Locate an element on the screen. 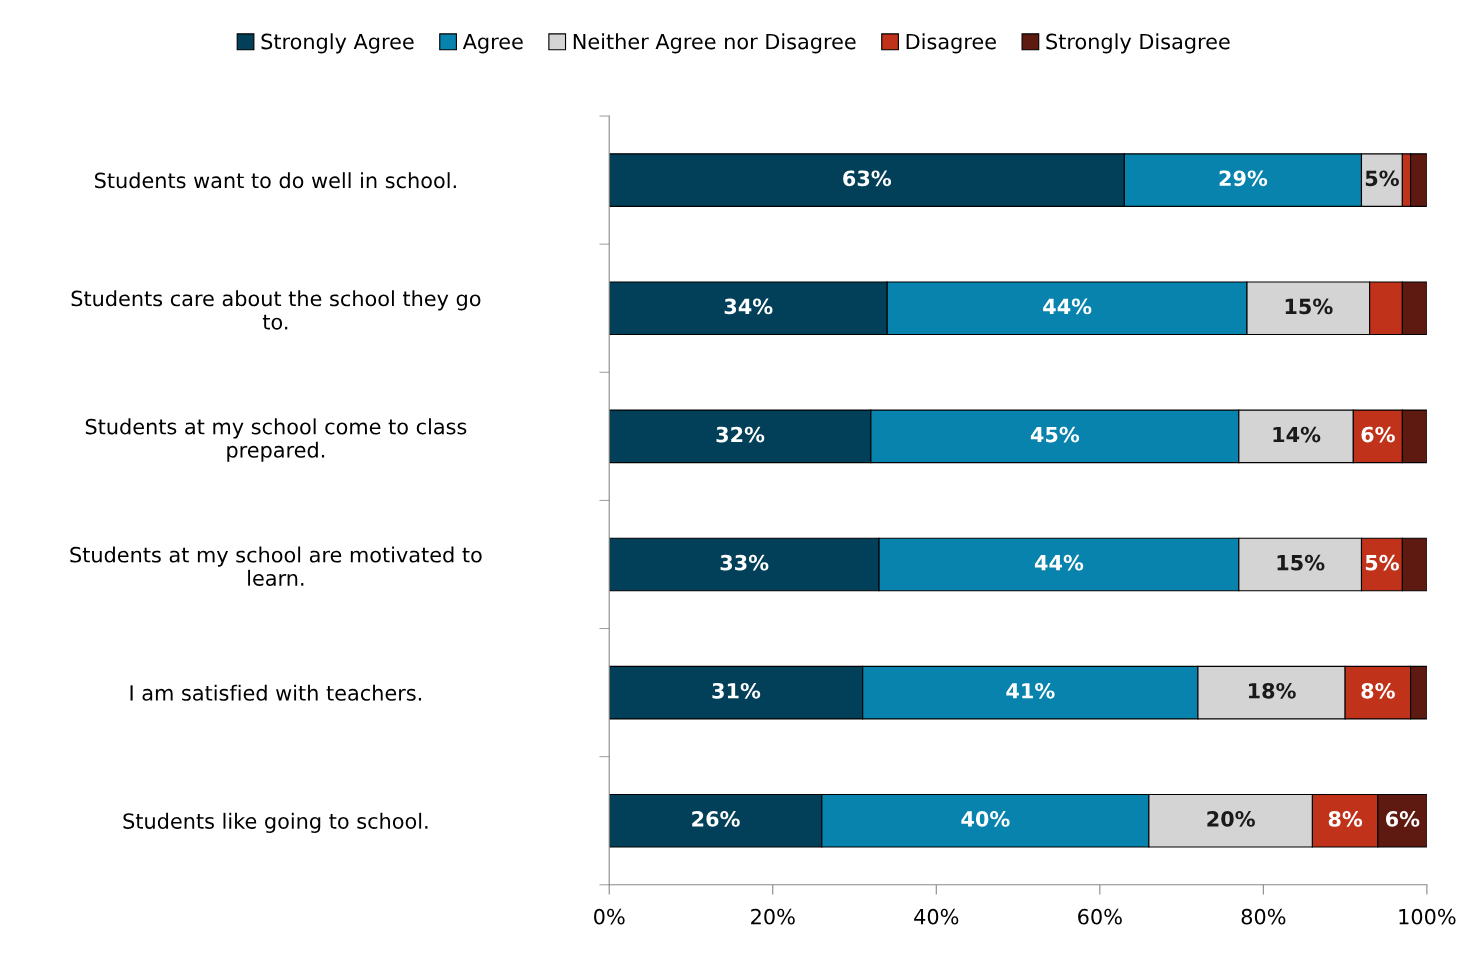  legend-label: Neither Agree nor Disagree is located at coordinates (714, 43).